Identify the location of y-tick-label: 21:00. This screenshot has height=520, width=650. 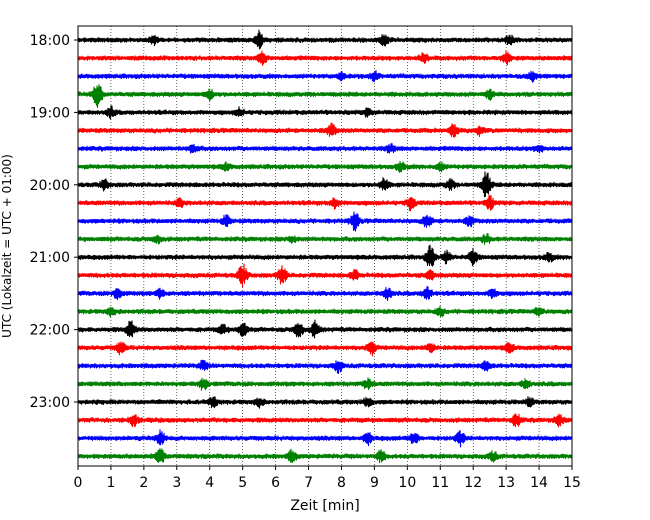
(50, 258).